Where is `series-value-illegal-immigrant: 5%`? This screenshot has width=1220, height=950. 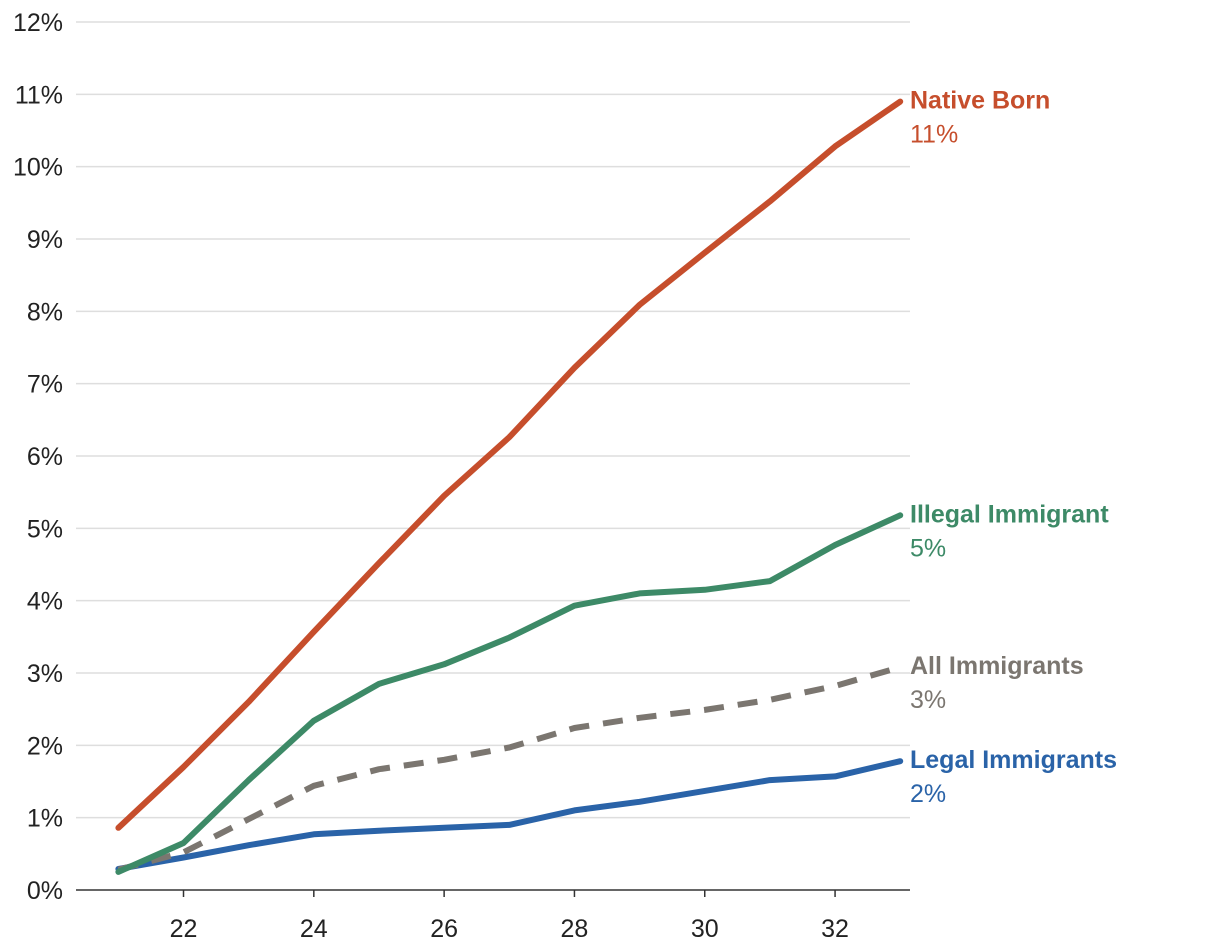 series-value-illegal-immigrant: 5% is located at coordinates (928, 548).